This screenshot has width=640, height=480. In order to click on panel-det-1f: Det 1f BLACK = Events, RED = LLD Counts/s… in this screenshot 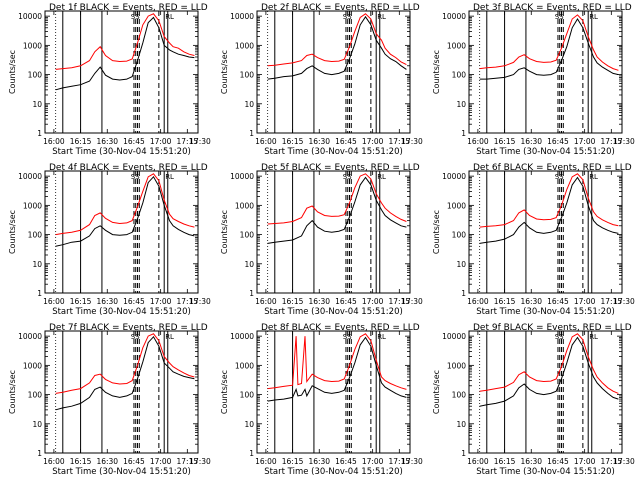, I will do `click(109, 80)`.